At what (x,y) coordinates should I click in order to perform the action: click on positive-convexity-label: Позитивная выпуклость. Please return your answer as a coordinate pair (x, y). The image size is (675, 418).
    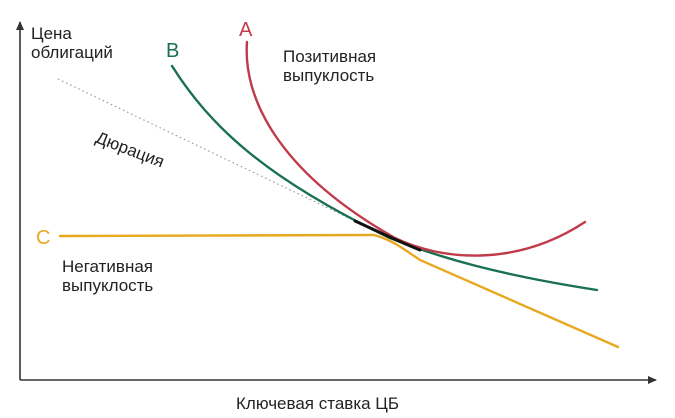
    Looking at the image, I should click on (330, 66).